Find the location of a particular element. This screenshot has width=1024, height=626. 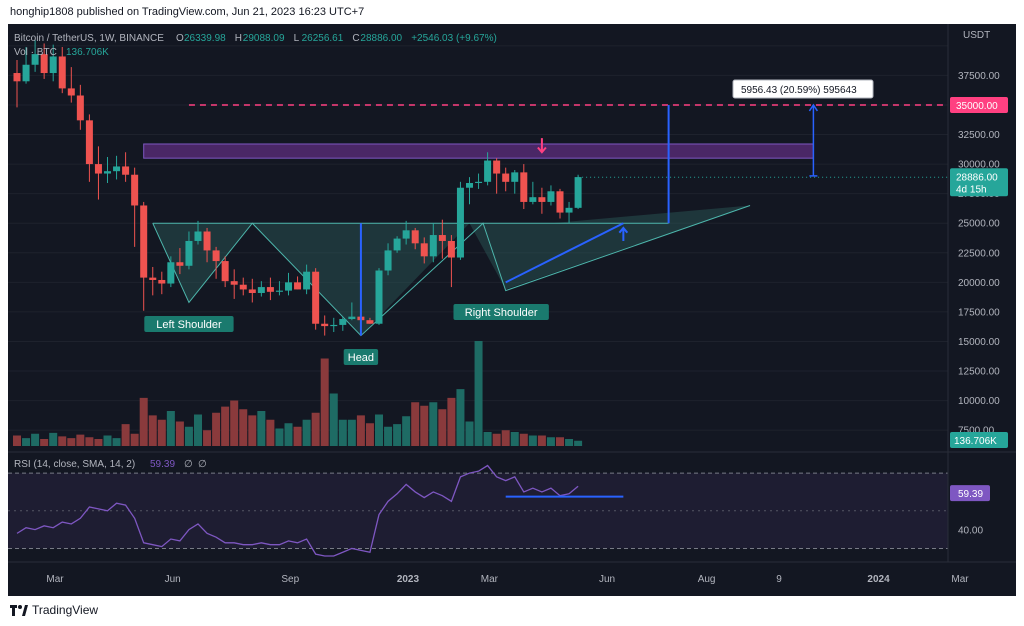

time-tick-label: Jun is located at coordinates (607, 579).